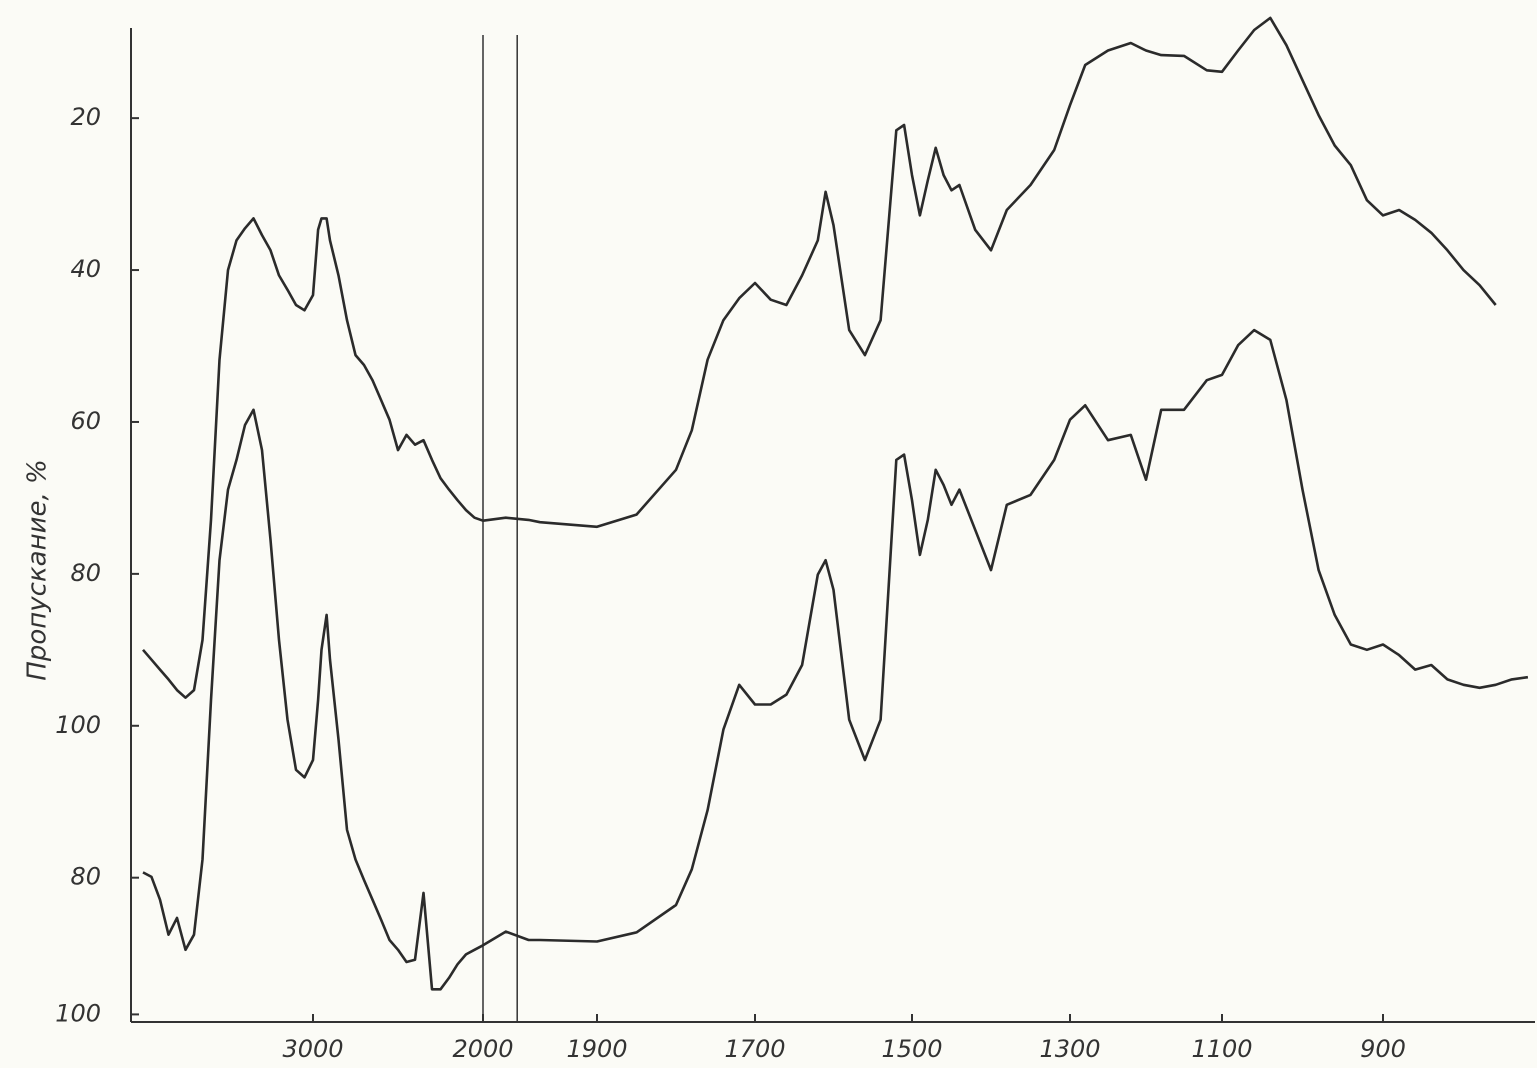  I want to click on x-tick-label: 1700, so click(754, 1049).